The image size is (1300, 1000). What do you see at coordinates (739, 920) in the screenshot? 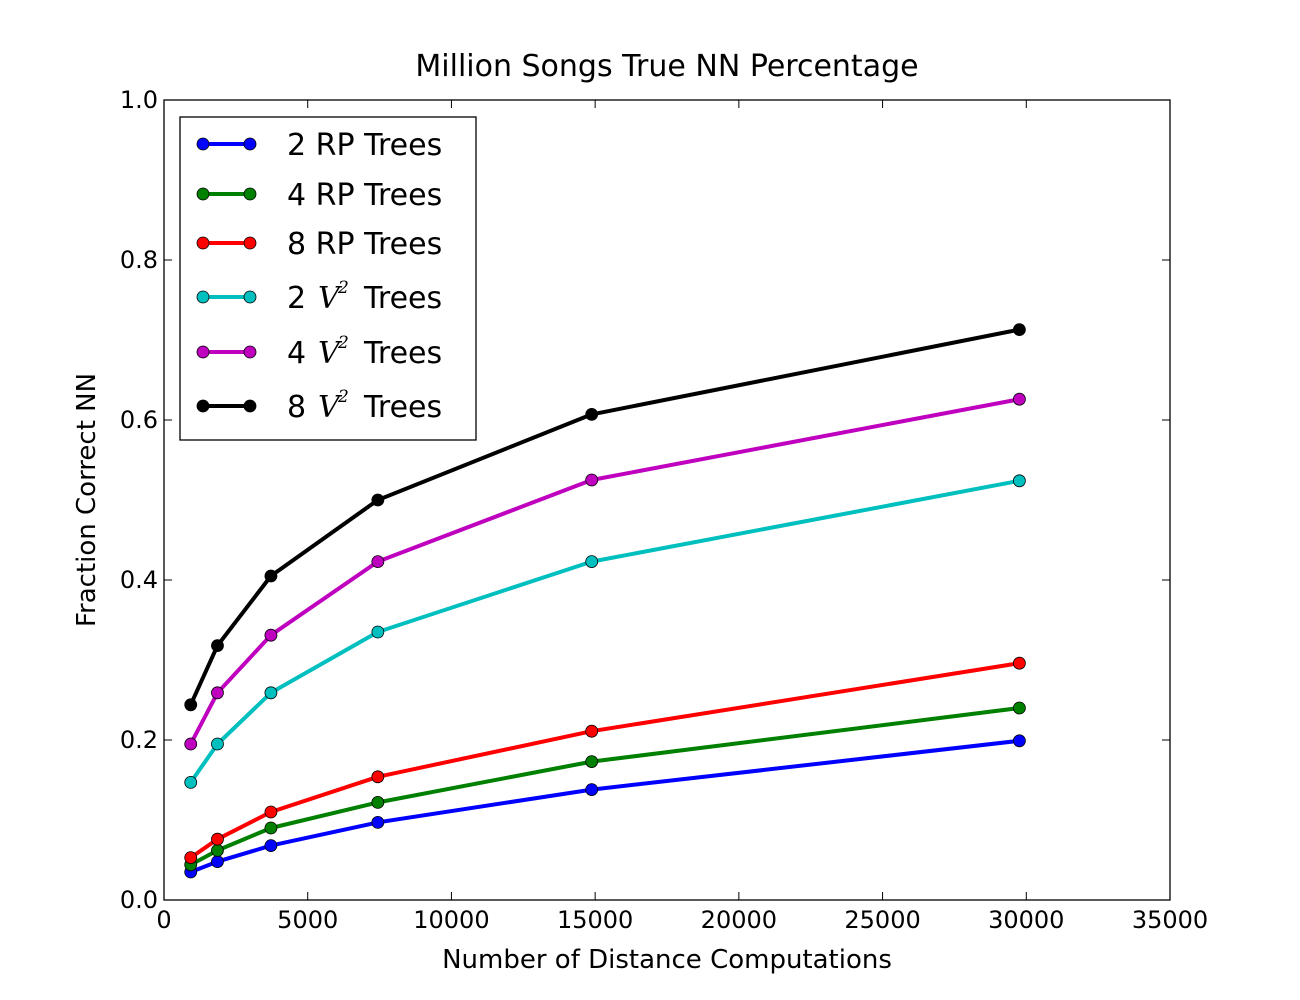
I see `x-tick-label: 20000` at bounding box center [739, 920].